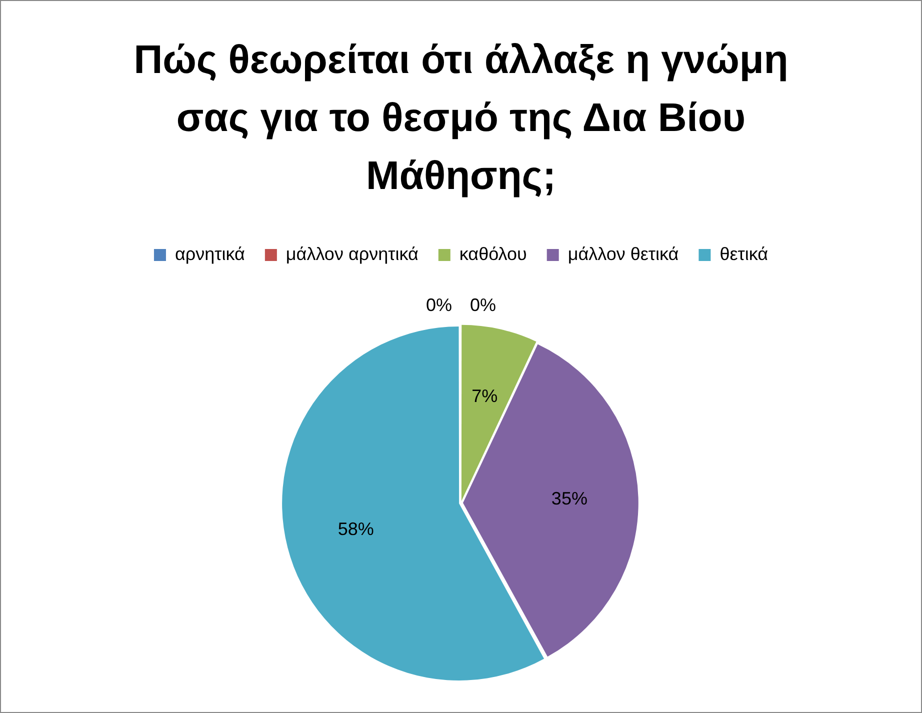 The width and height of the screenshot is (922, 713). I want to click on legend-label: μάλλον θετικά, so click(623, 254).